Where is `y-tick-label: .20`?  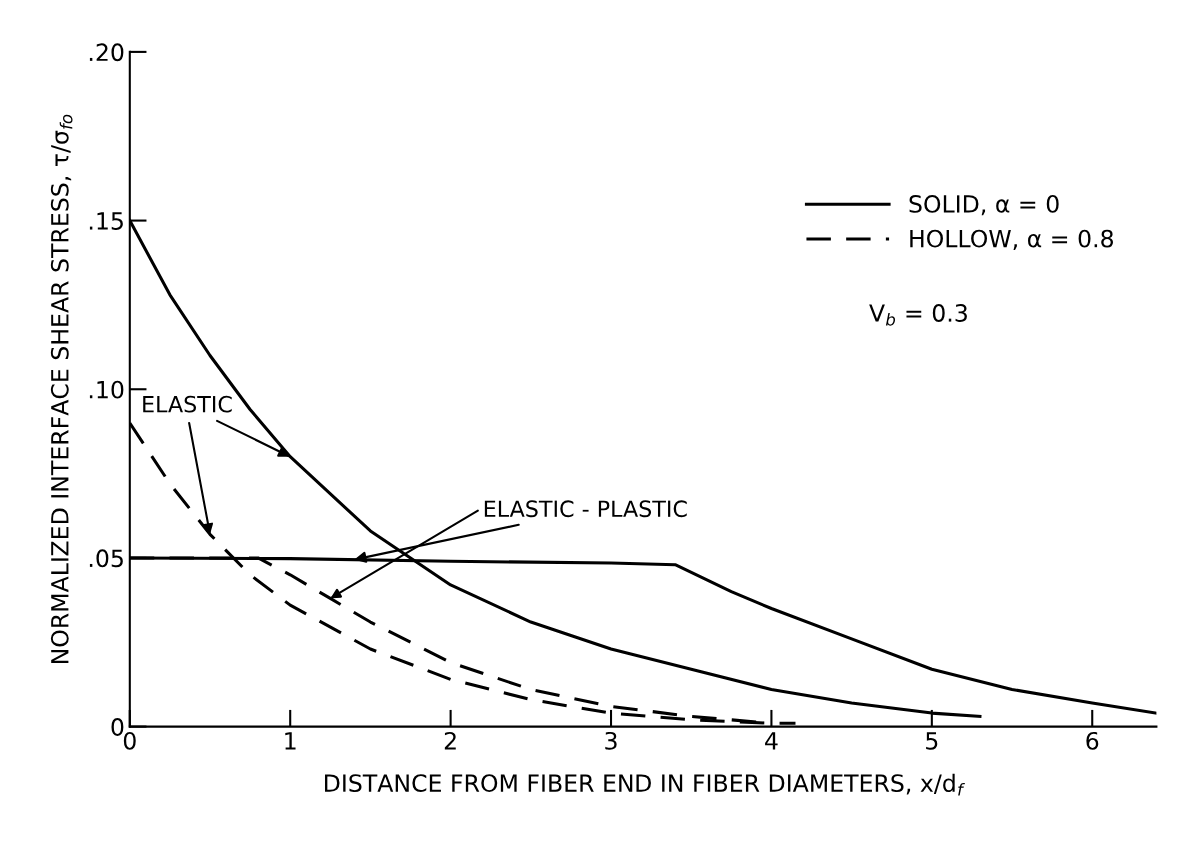
y-tick-label: .20 is located at coordinates (106, 52).